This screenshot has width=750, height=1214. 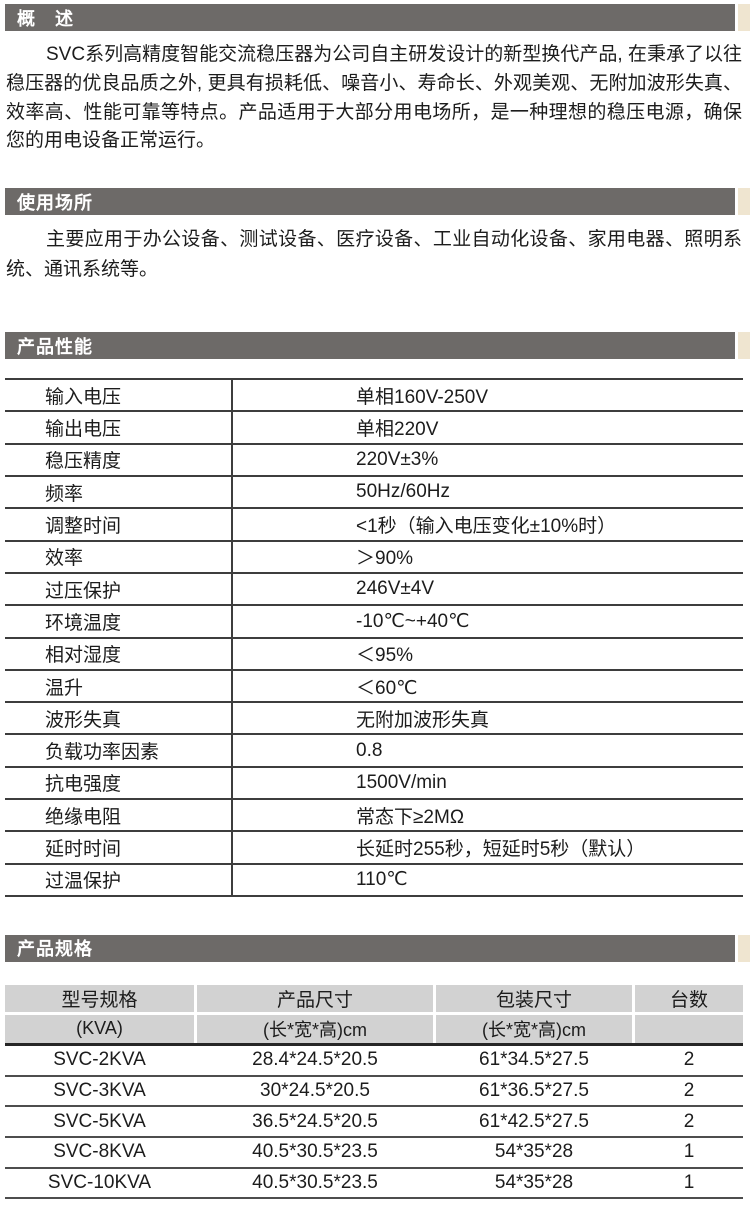 What do you see at coordinates (119, 718) in the screenshot?
I see `spec-label: 波形失真` at bounding box center [119, 718].